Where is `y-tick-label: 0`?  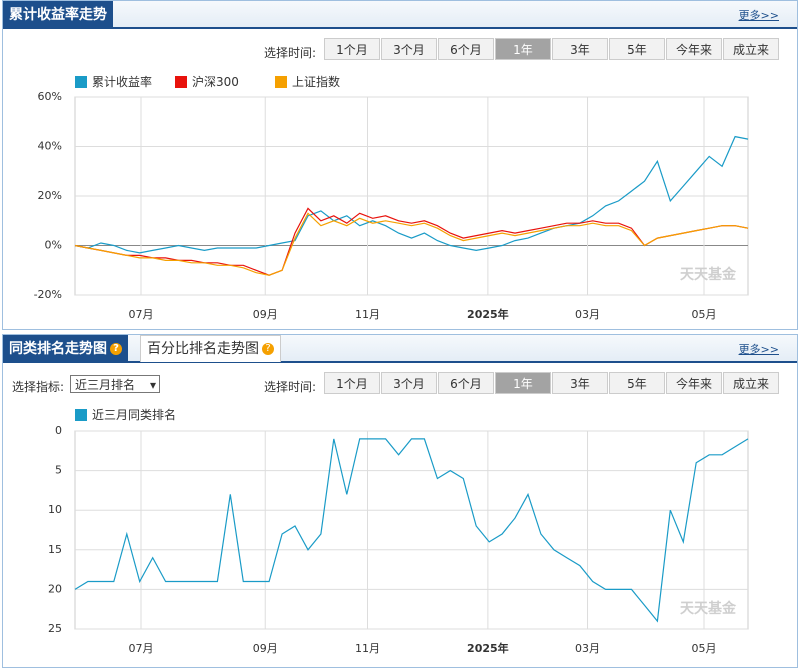
y-tick-label: 0 is located at coordinates (58, 430).